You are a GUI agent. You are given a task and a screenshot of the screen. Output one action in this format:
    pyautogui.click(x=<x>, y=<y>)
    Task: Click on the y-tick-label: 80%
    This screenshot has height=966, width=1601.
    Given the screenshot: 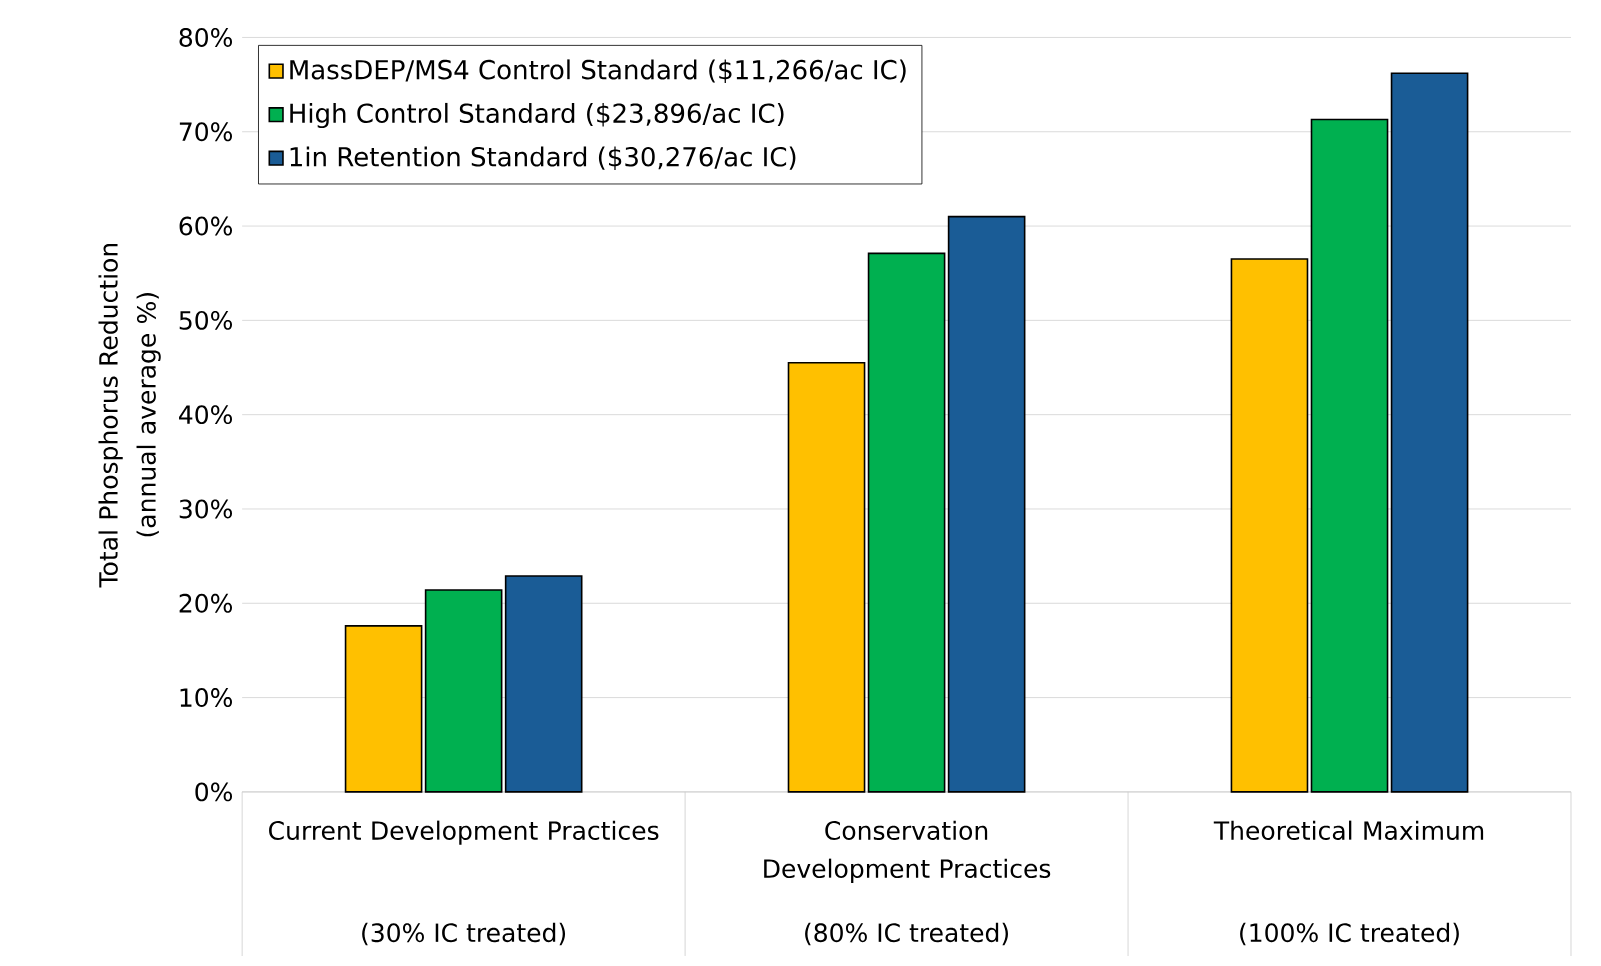 What is the action you would take?
    pyautogui.click(x=206, y=37)
    